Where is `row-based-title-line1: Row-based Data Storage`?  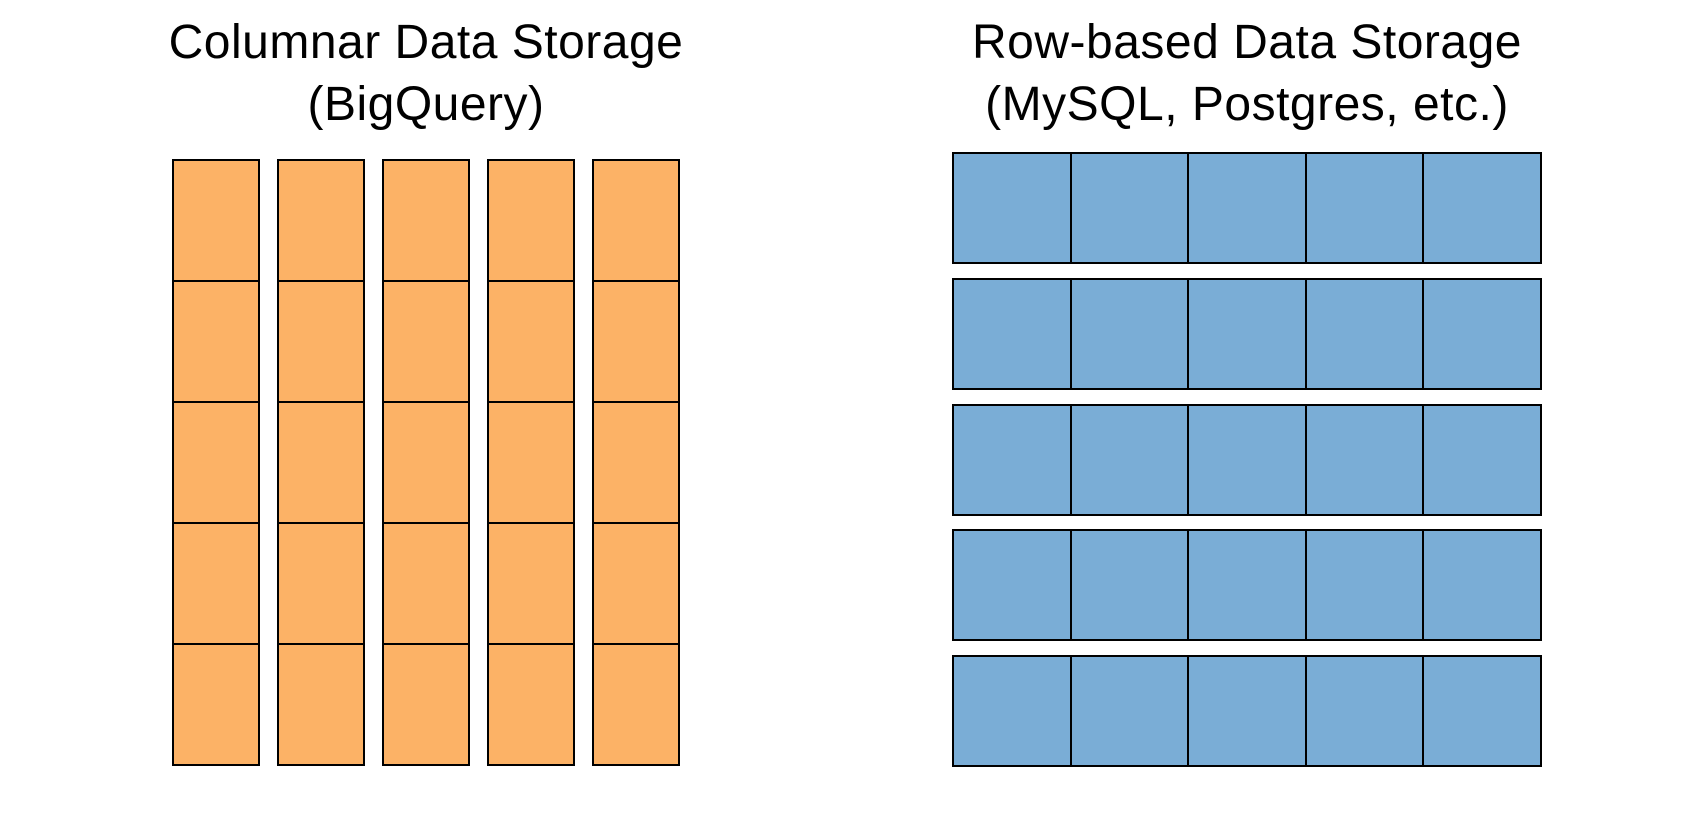 row-based-title-line1: Row-based Data Storage is located at coordinates (1247, 42).